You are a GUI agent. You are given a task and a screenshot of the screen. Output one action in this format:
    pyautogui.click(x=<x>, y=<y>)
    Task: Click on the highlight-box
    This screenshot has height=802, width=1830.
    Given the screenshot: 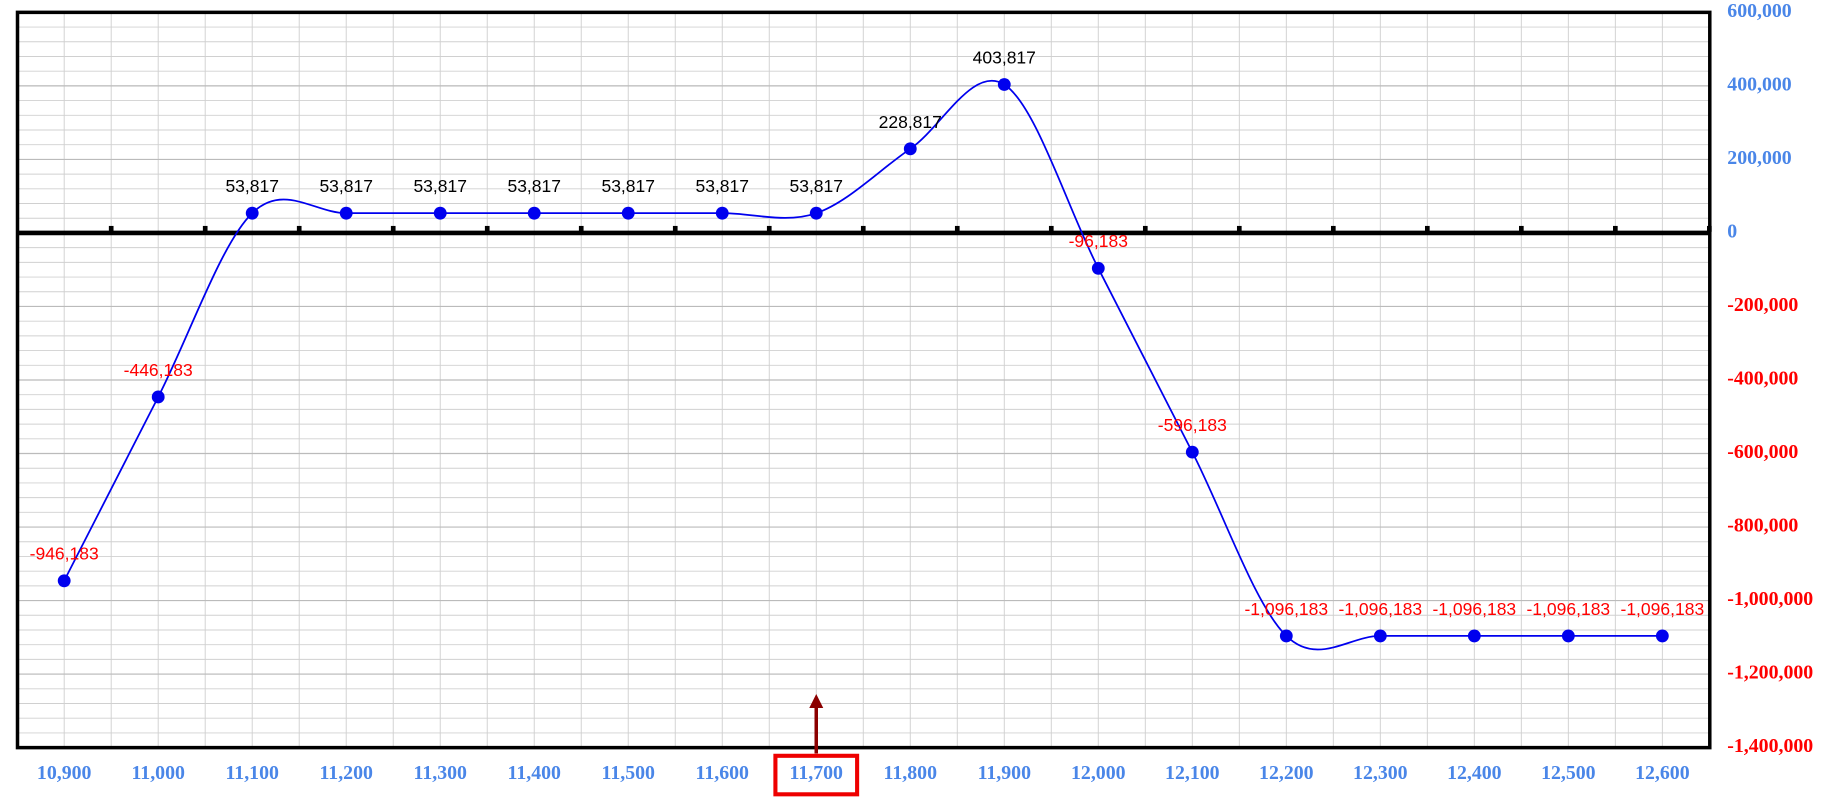 What is the action you would take?
    pyautogui.click(x=816, y=775)
    